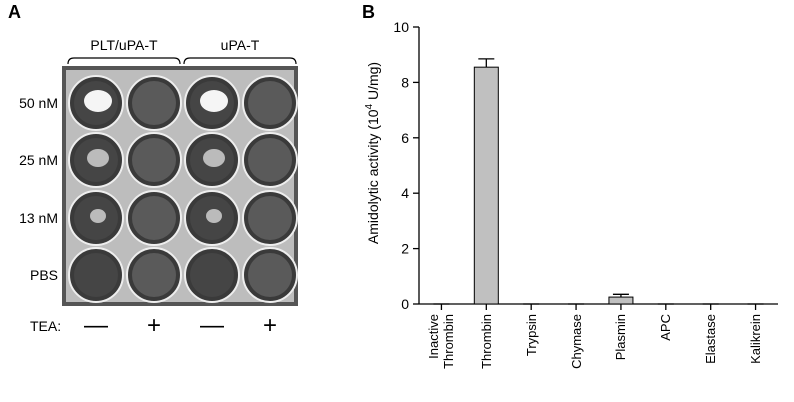 Image resolution: width=794 pixels, height=402 pixels. I want to click on row-label: 13 nM, so click(38, 218).